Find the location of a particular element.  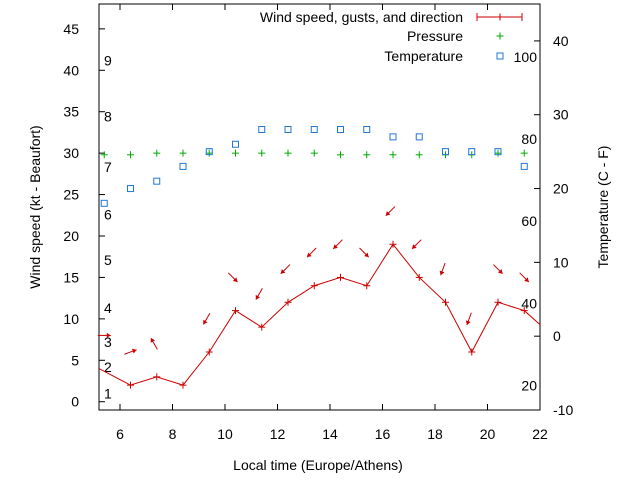

beaufort-label: 1 is located at coordinates (108, 393).